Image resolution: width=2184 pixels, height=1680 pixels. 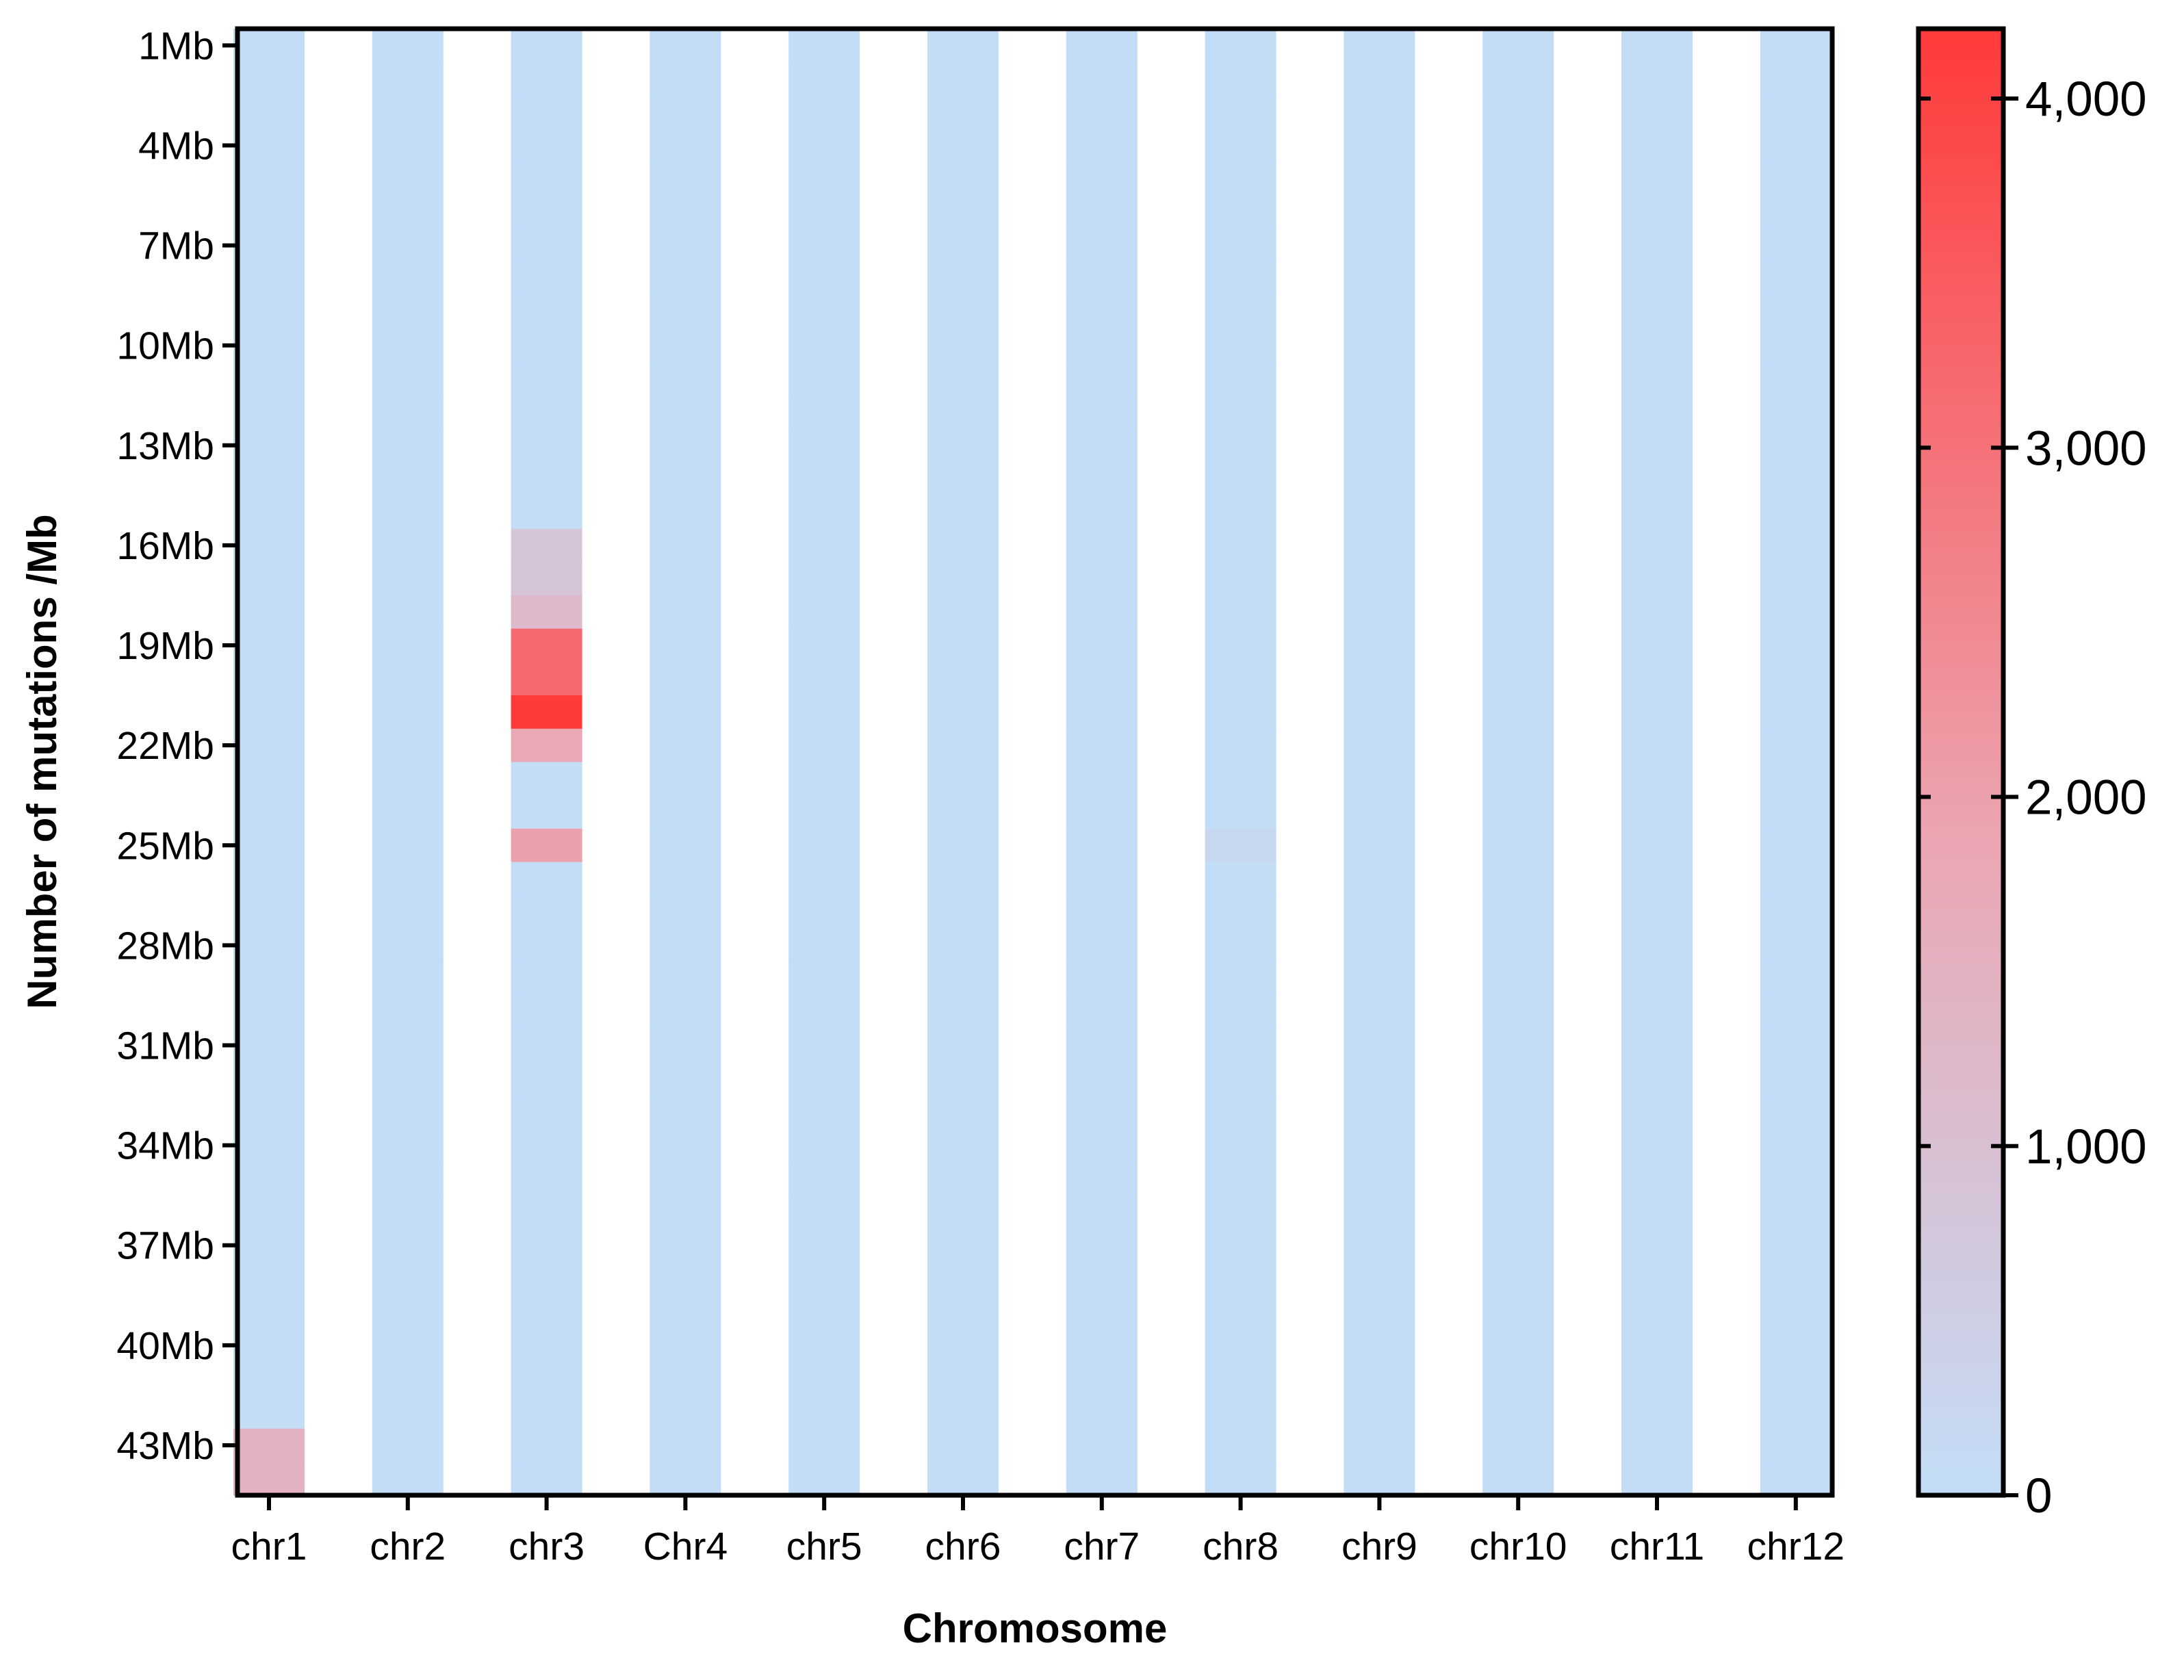 What do you see at coordinates (824, 812) in the screenshot?
I see `heatmap-cell-chr5-24Mb` at bounding box center [824, 812].